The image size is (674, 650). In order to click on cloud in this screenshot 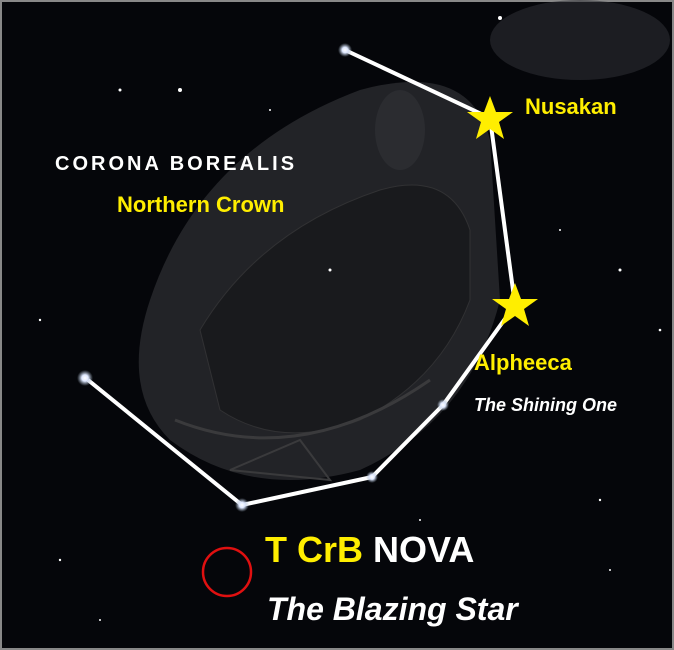, I will do `click(580, 40)`.